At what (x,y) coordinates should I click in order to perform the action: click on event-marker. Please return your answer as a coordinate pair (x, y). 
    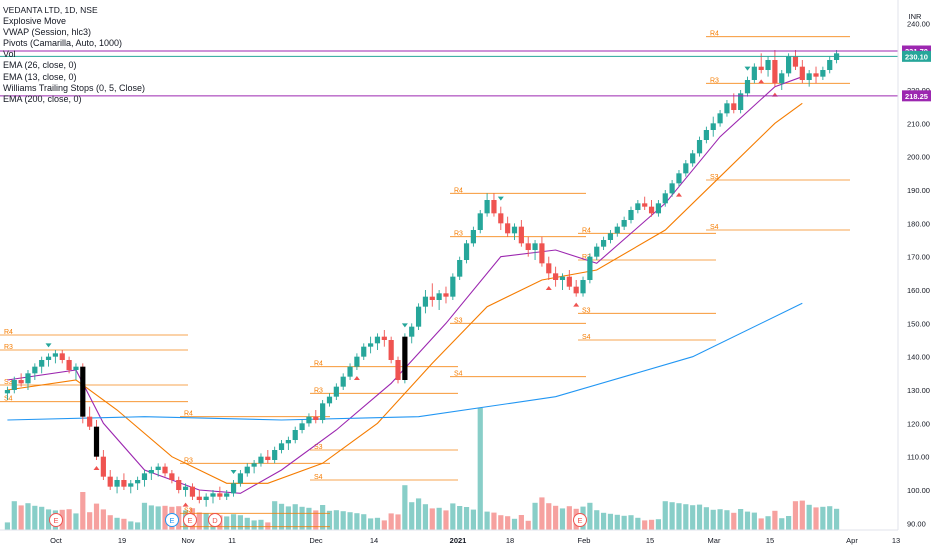
    Looking at the image, I should click on (56, 520).